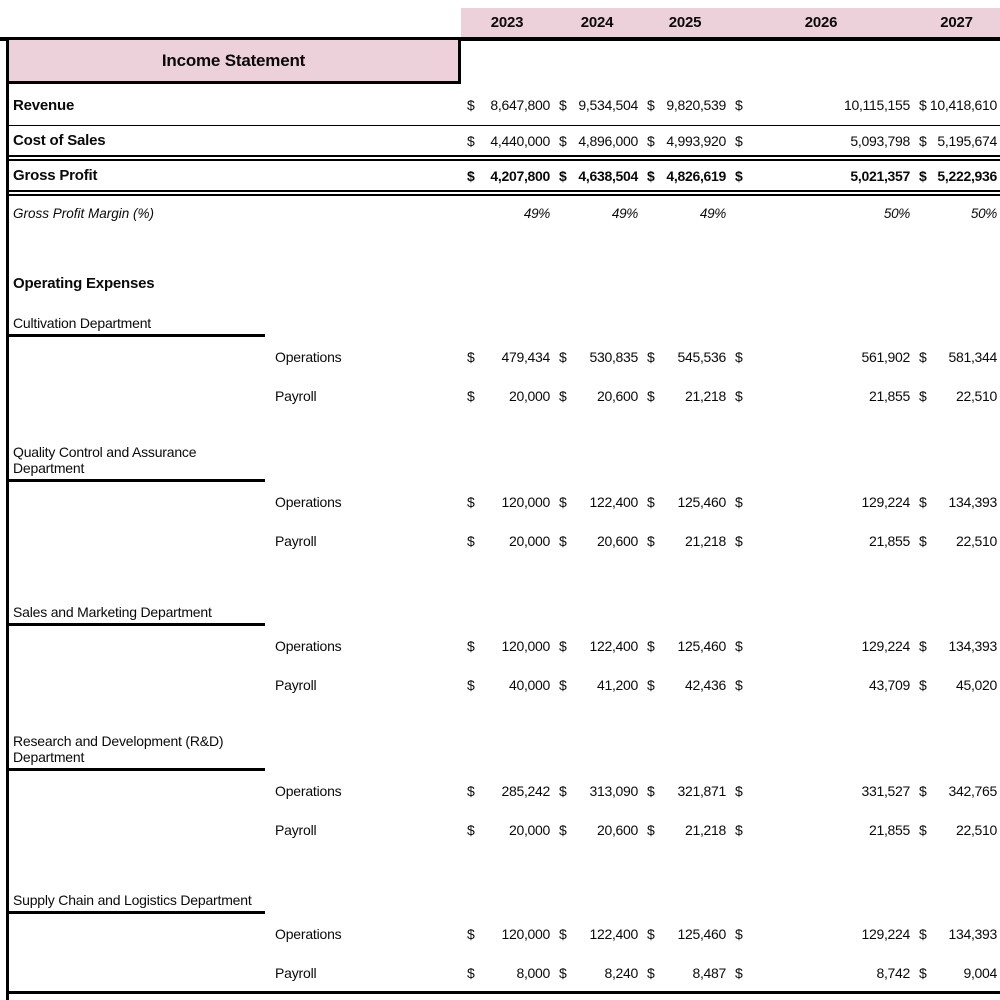  Describe the element at coordinates (956, 105) in the screenshot. I see `cell-value-2027: $10,418,610` at that location.